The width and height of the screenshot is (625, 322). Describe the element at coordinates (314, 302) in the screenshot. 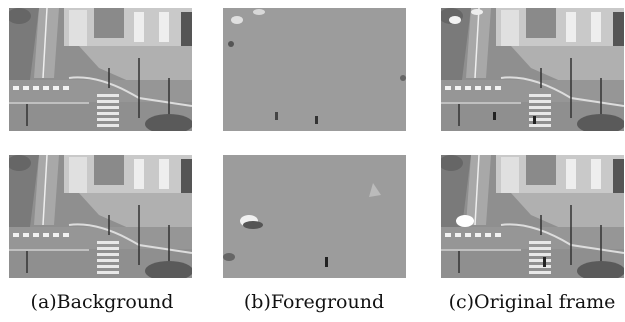

I see `caption-foreground: (b)Foreground` at that location.